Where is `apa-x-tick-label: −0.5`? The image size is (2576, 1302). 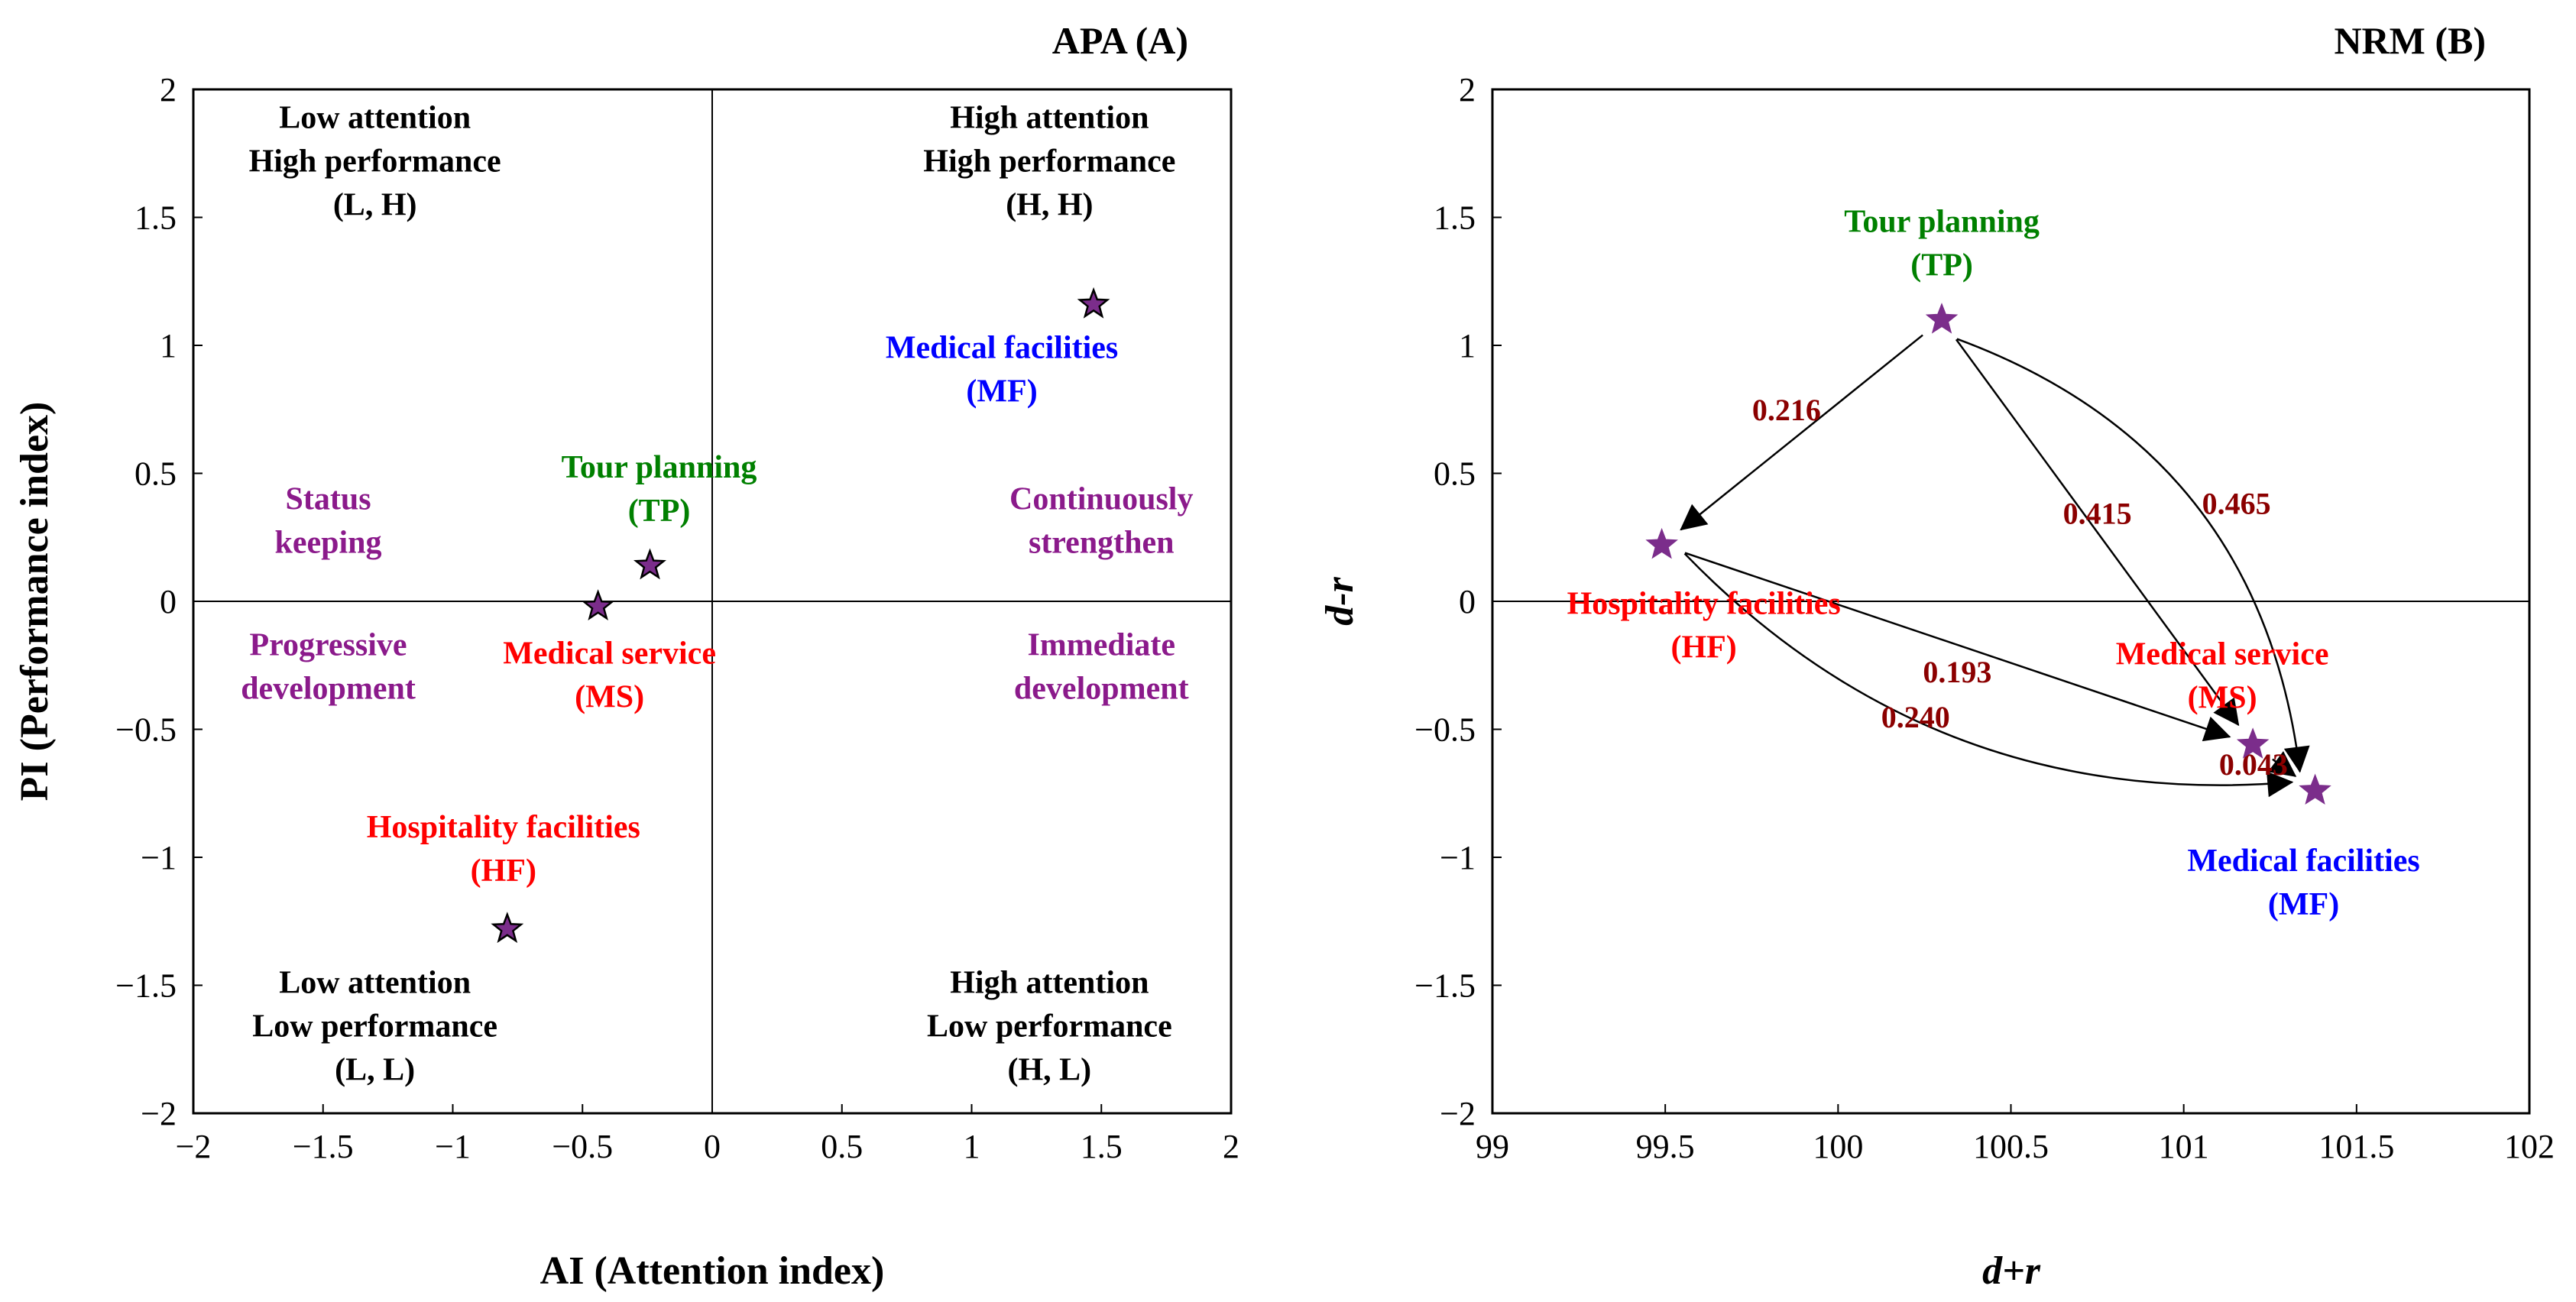
apa-x-tick-label: −0.5 is located at coordinates (582, 1146).